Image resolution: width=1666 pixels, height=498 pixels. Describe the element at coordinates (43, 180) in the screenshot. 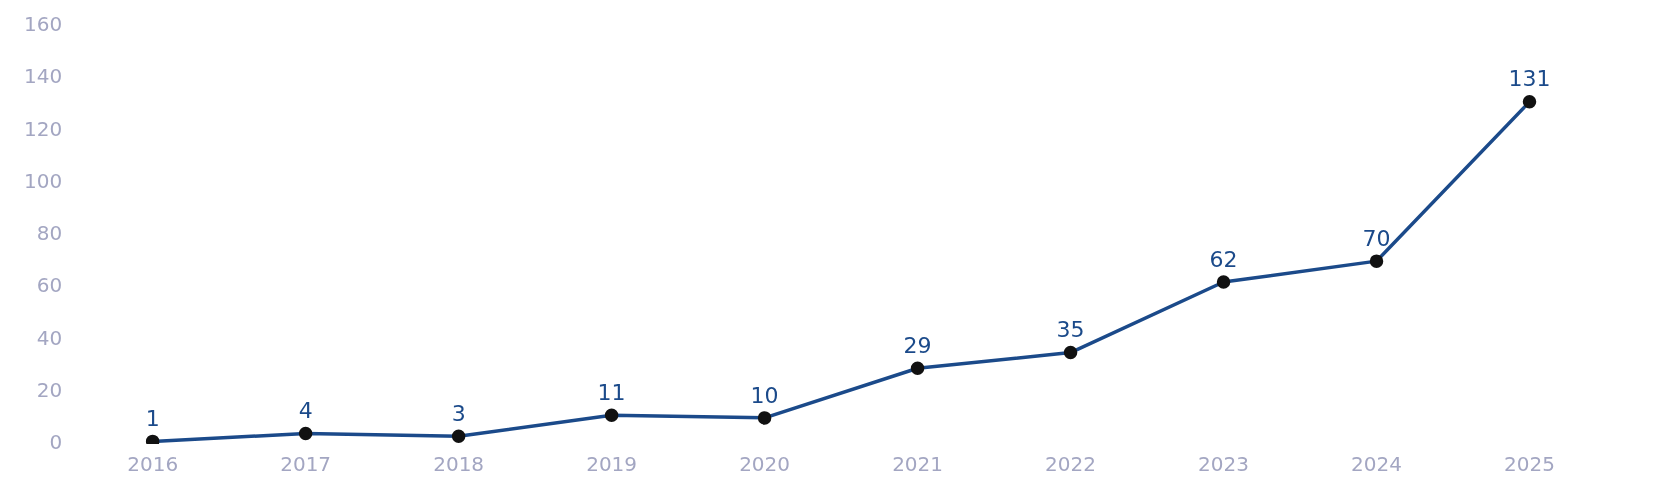

I see `y-tick-label: 100` at that location.